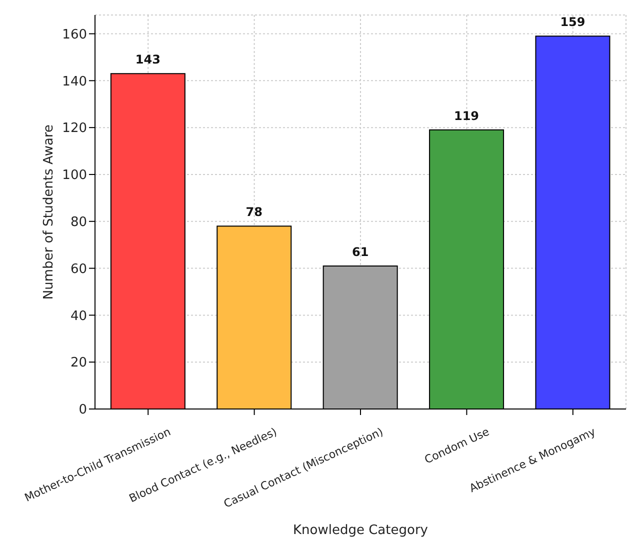  Describe the element at coordinates (78, 222) in the screenshot. I see `y-tick-label: 80` at that location.